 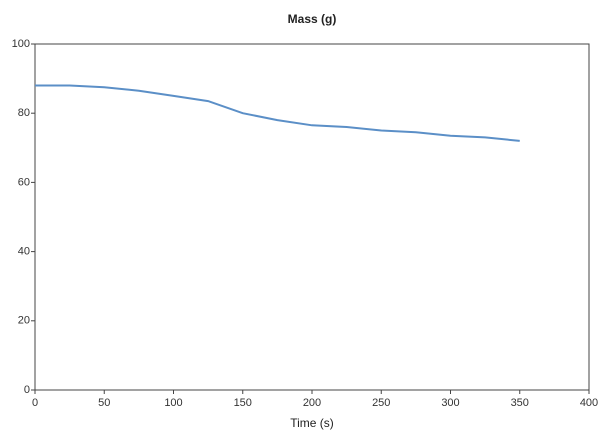 What do you see at coordinates (173, 403) in the screenshot?
I see `x-tick-label: 100` at bounding box center [173, 403].